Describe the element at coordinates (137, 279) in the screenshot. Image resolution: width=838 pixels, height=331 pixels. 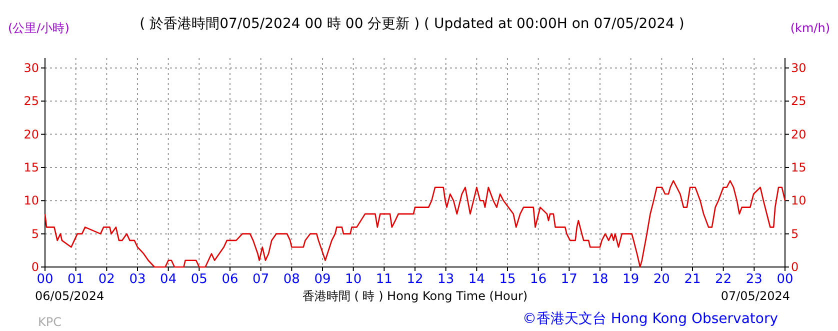
I see `x-tick-label: 03` at that location.